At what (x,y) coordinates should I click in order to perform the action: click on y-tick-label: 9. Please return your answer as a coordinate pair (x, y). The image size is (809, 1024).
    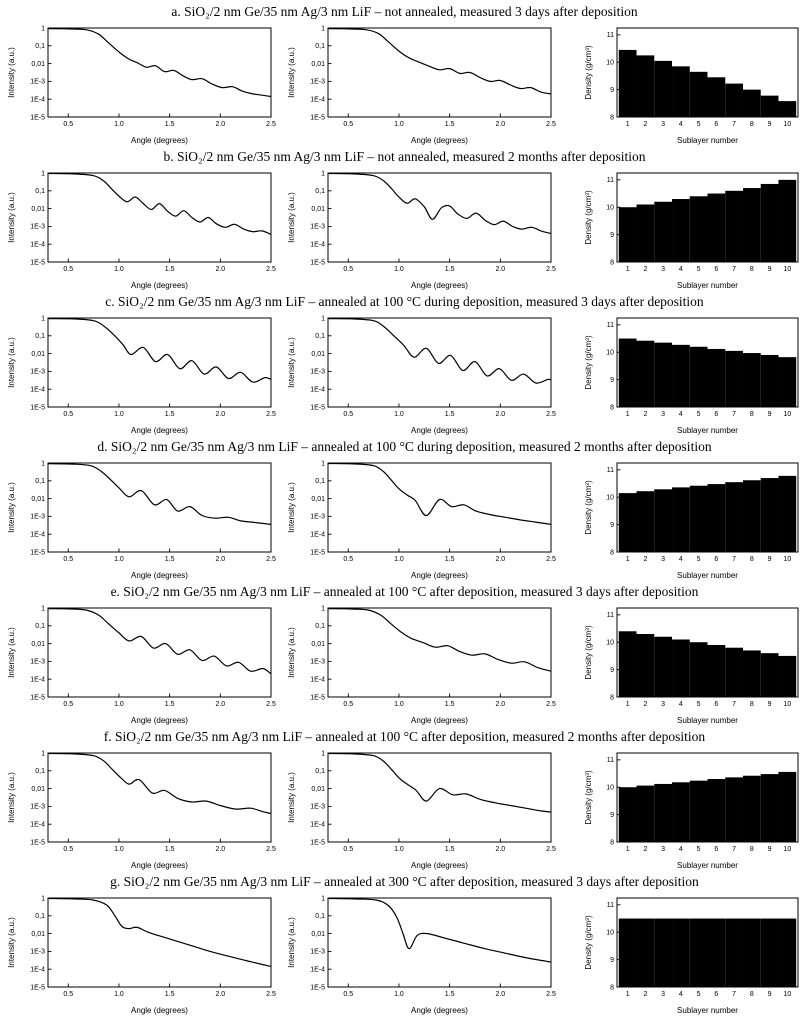
    Looking at the image, I should click on (612, 90).